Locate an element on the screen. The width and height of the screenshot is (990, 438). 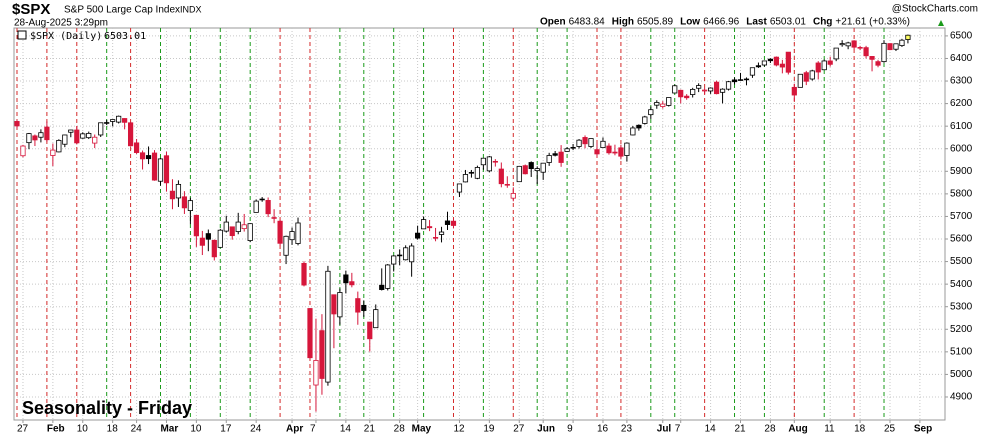
x-tick-label: 23 is located at coordinates (627, 429).